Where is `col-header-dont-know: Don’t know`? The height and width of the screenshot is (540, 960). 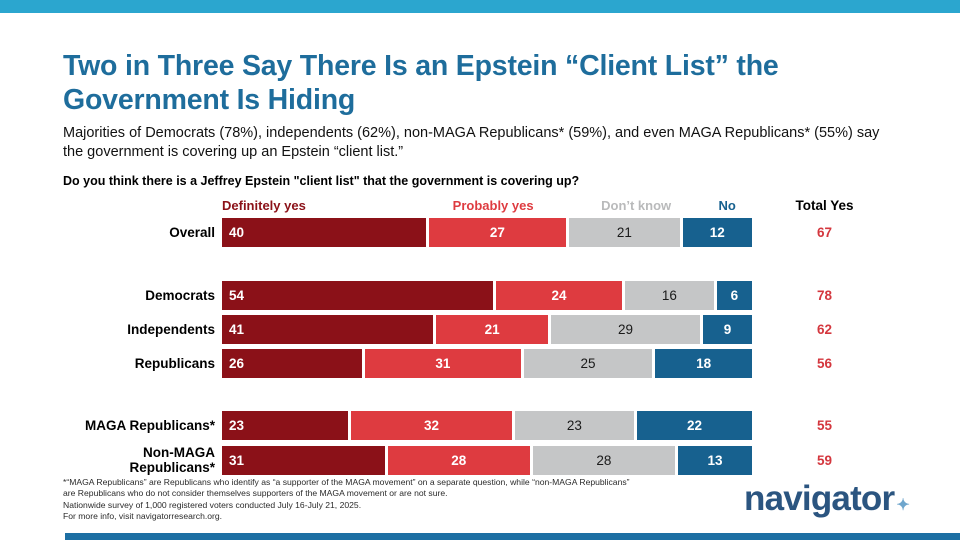 col-header-dont-know: Don’t know is located at coordinates (636, 206).